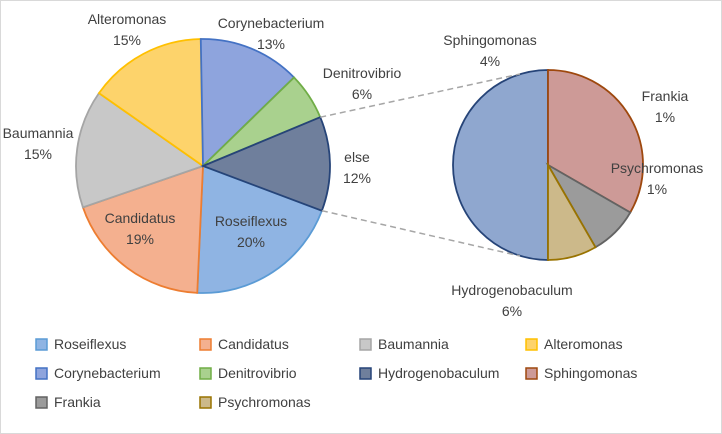 This screenshot has height=434, width=722. What do you see at coordinates (572, 211) in the screenshot?
I see `slice-psychromonas` at bounding box center [572, 211].